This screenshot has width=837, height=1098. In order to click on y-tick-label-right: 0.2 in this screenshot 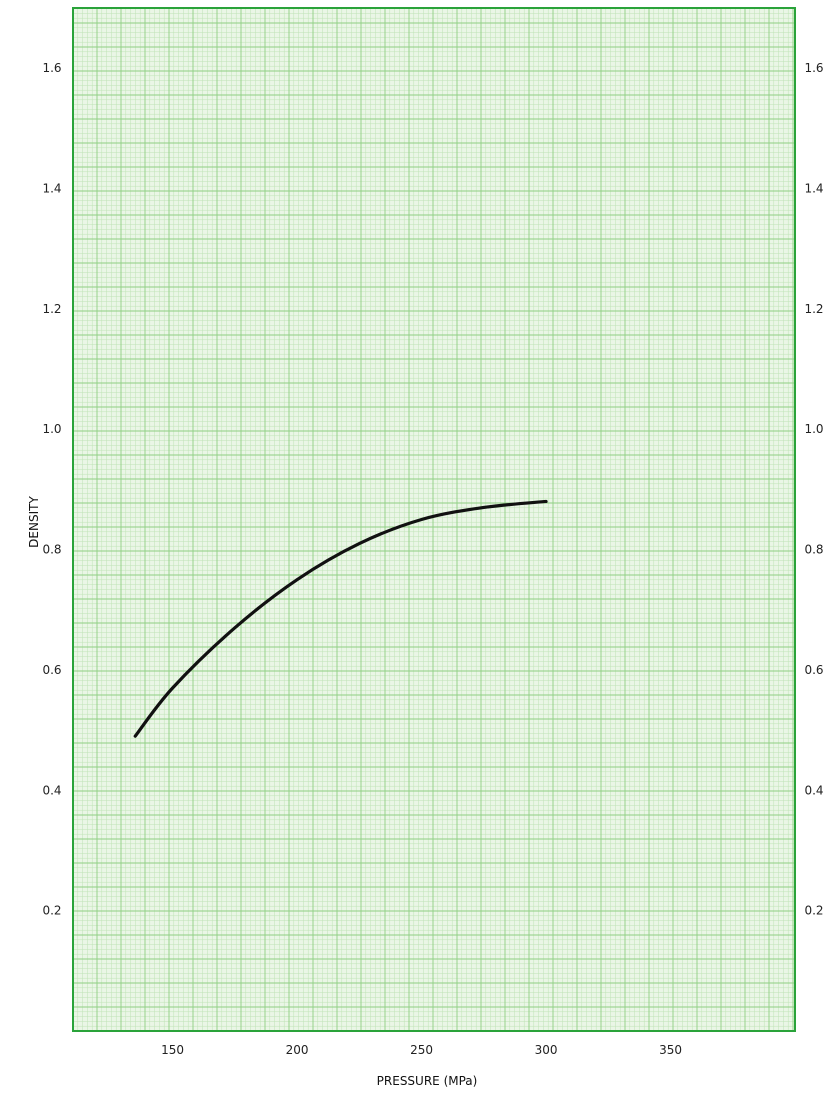, I will do `click(813, 911)`.